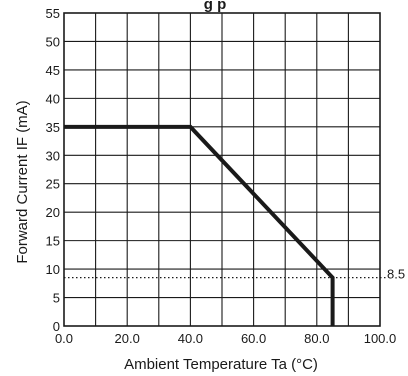  I want to click on y-tick-labels: 0 5 10 15 20 25 30 35 40 45 50 55, so click(53, 170).